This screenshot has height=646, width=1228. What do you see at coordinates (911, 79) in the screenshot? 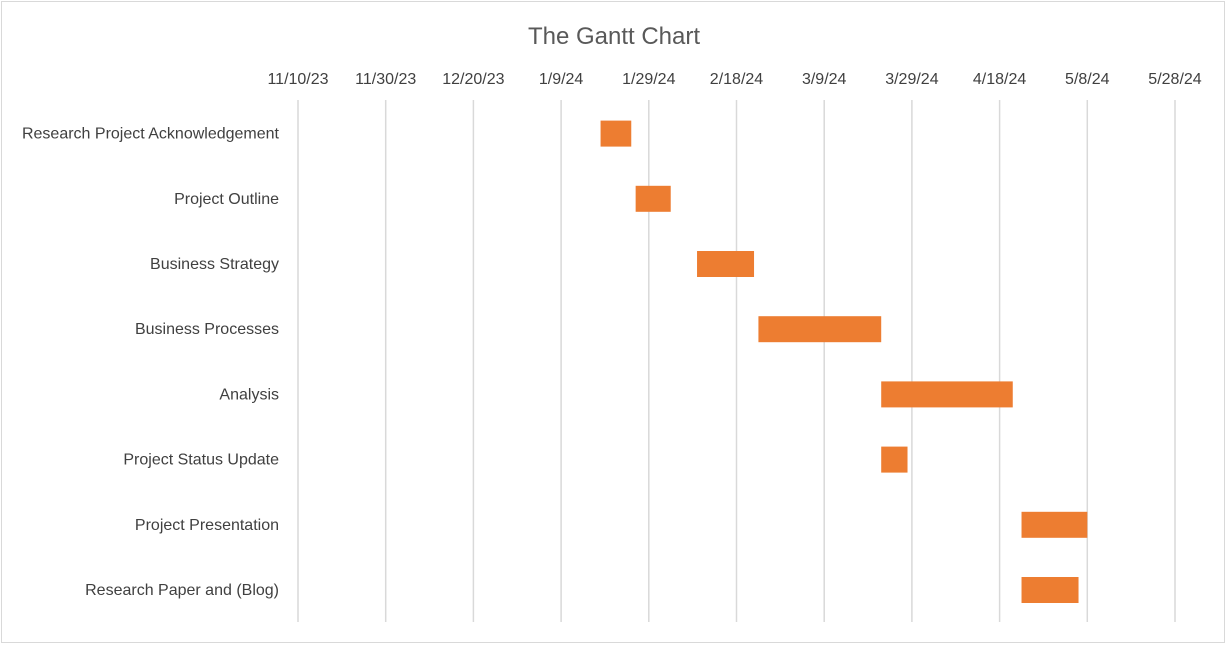
I see `x-tick-label: 3/29/24` at bounding box center [911, 79].